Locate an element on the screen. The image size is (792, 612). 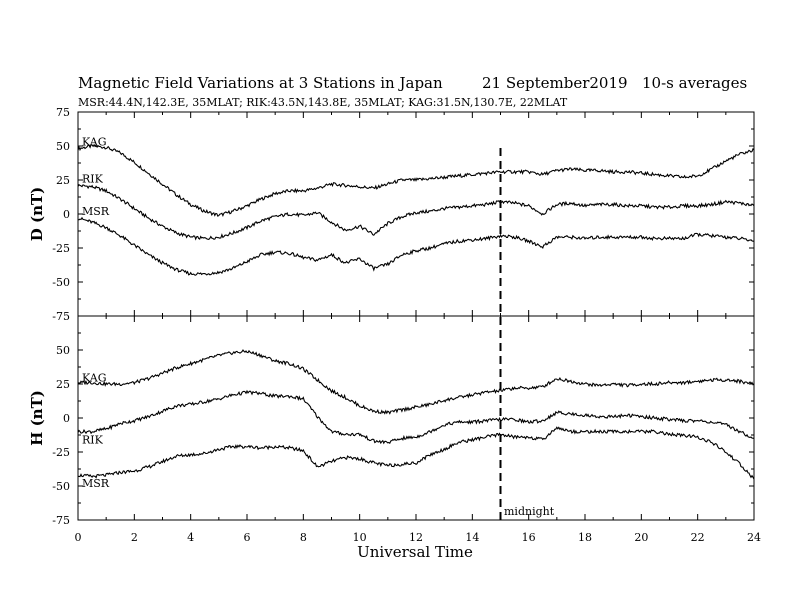
x-tick-label: 2 is located at coordinates (134, 537).